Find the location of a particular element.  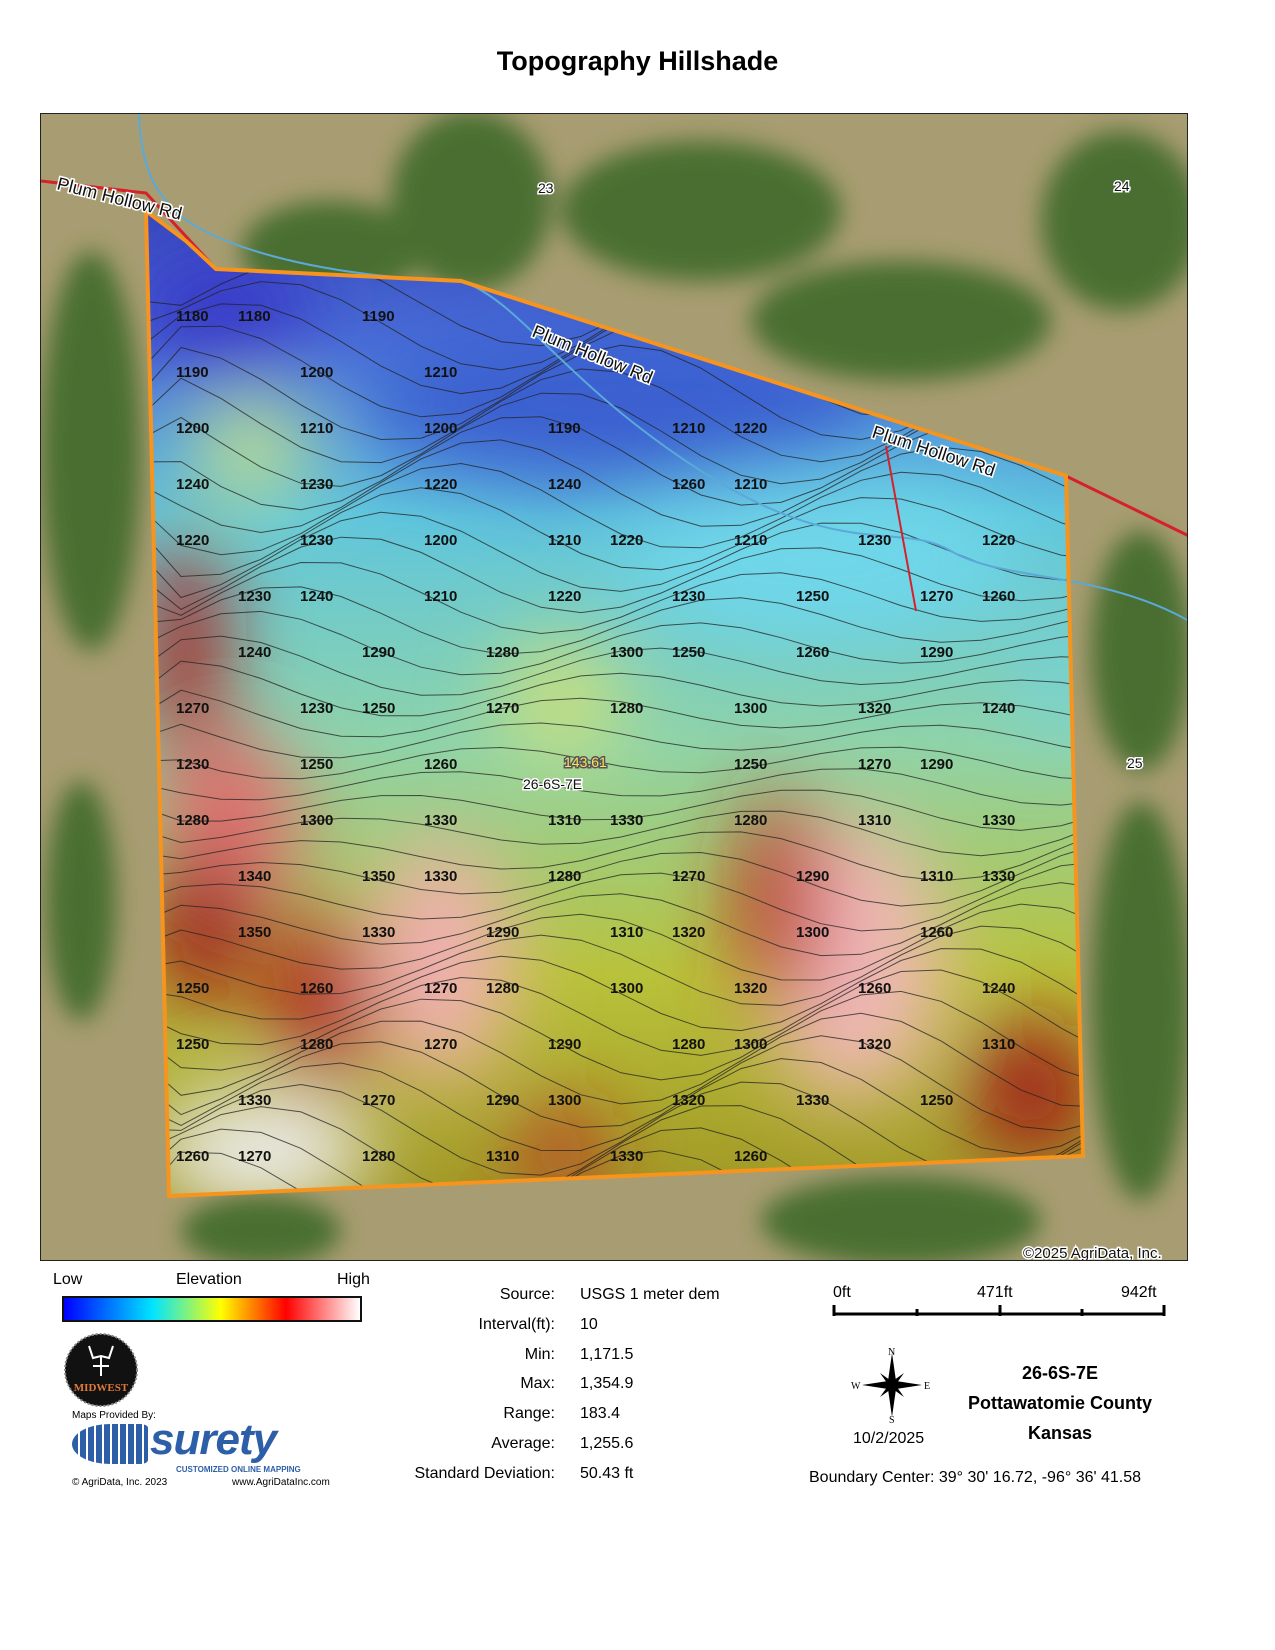

map-date: 10/2/2025 is located at coordinates (889, 1438).